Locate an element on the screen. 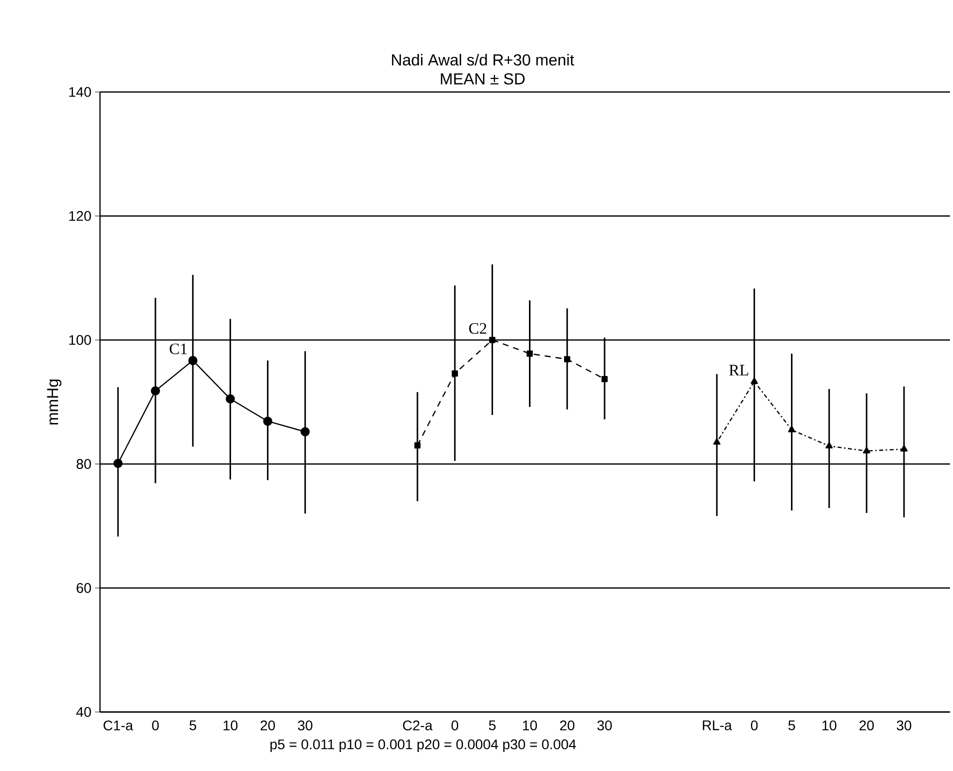  x-tick-label: RL-a is located at coordinates (717, 725).